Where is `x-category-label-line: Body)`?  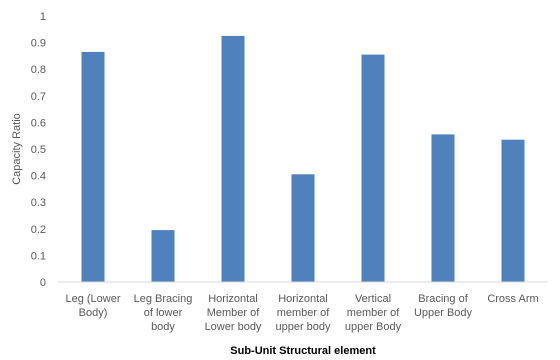 x-category-label-line: Body) is located at coordinates (93, 313).